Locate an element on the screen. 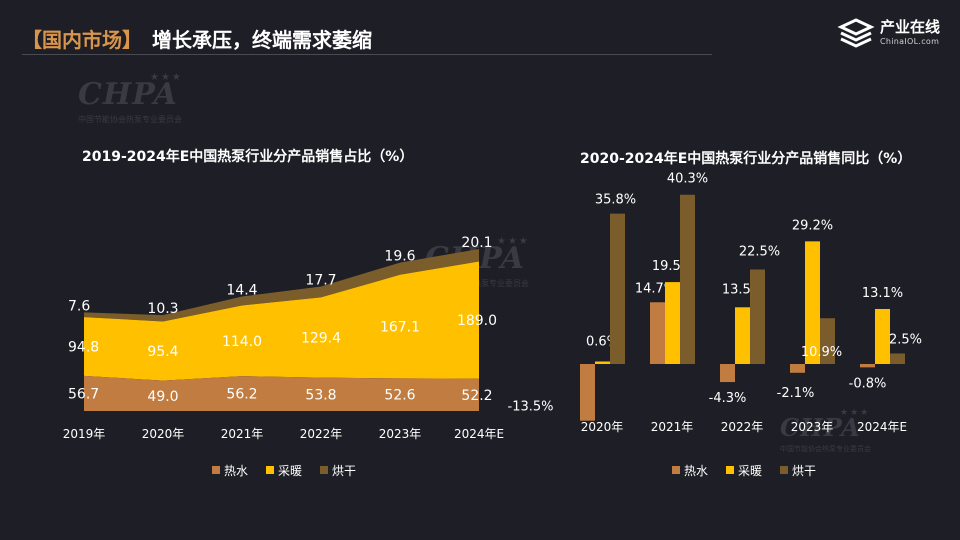 Image resolution: width=960 pixels, height=540 pixels. bar-x-tick-label: 2023年 is located at coordinates (812, 427).